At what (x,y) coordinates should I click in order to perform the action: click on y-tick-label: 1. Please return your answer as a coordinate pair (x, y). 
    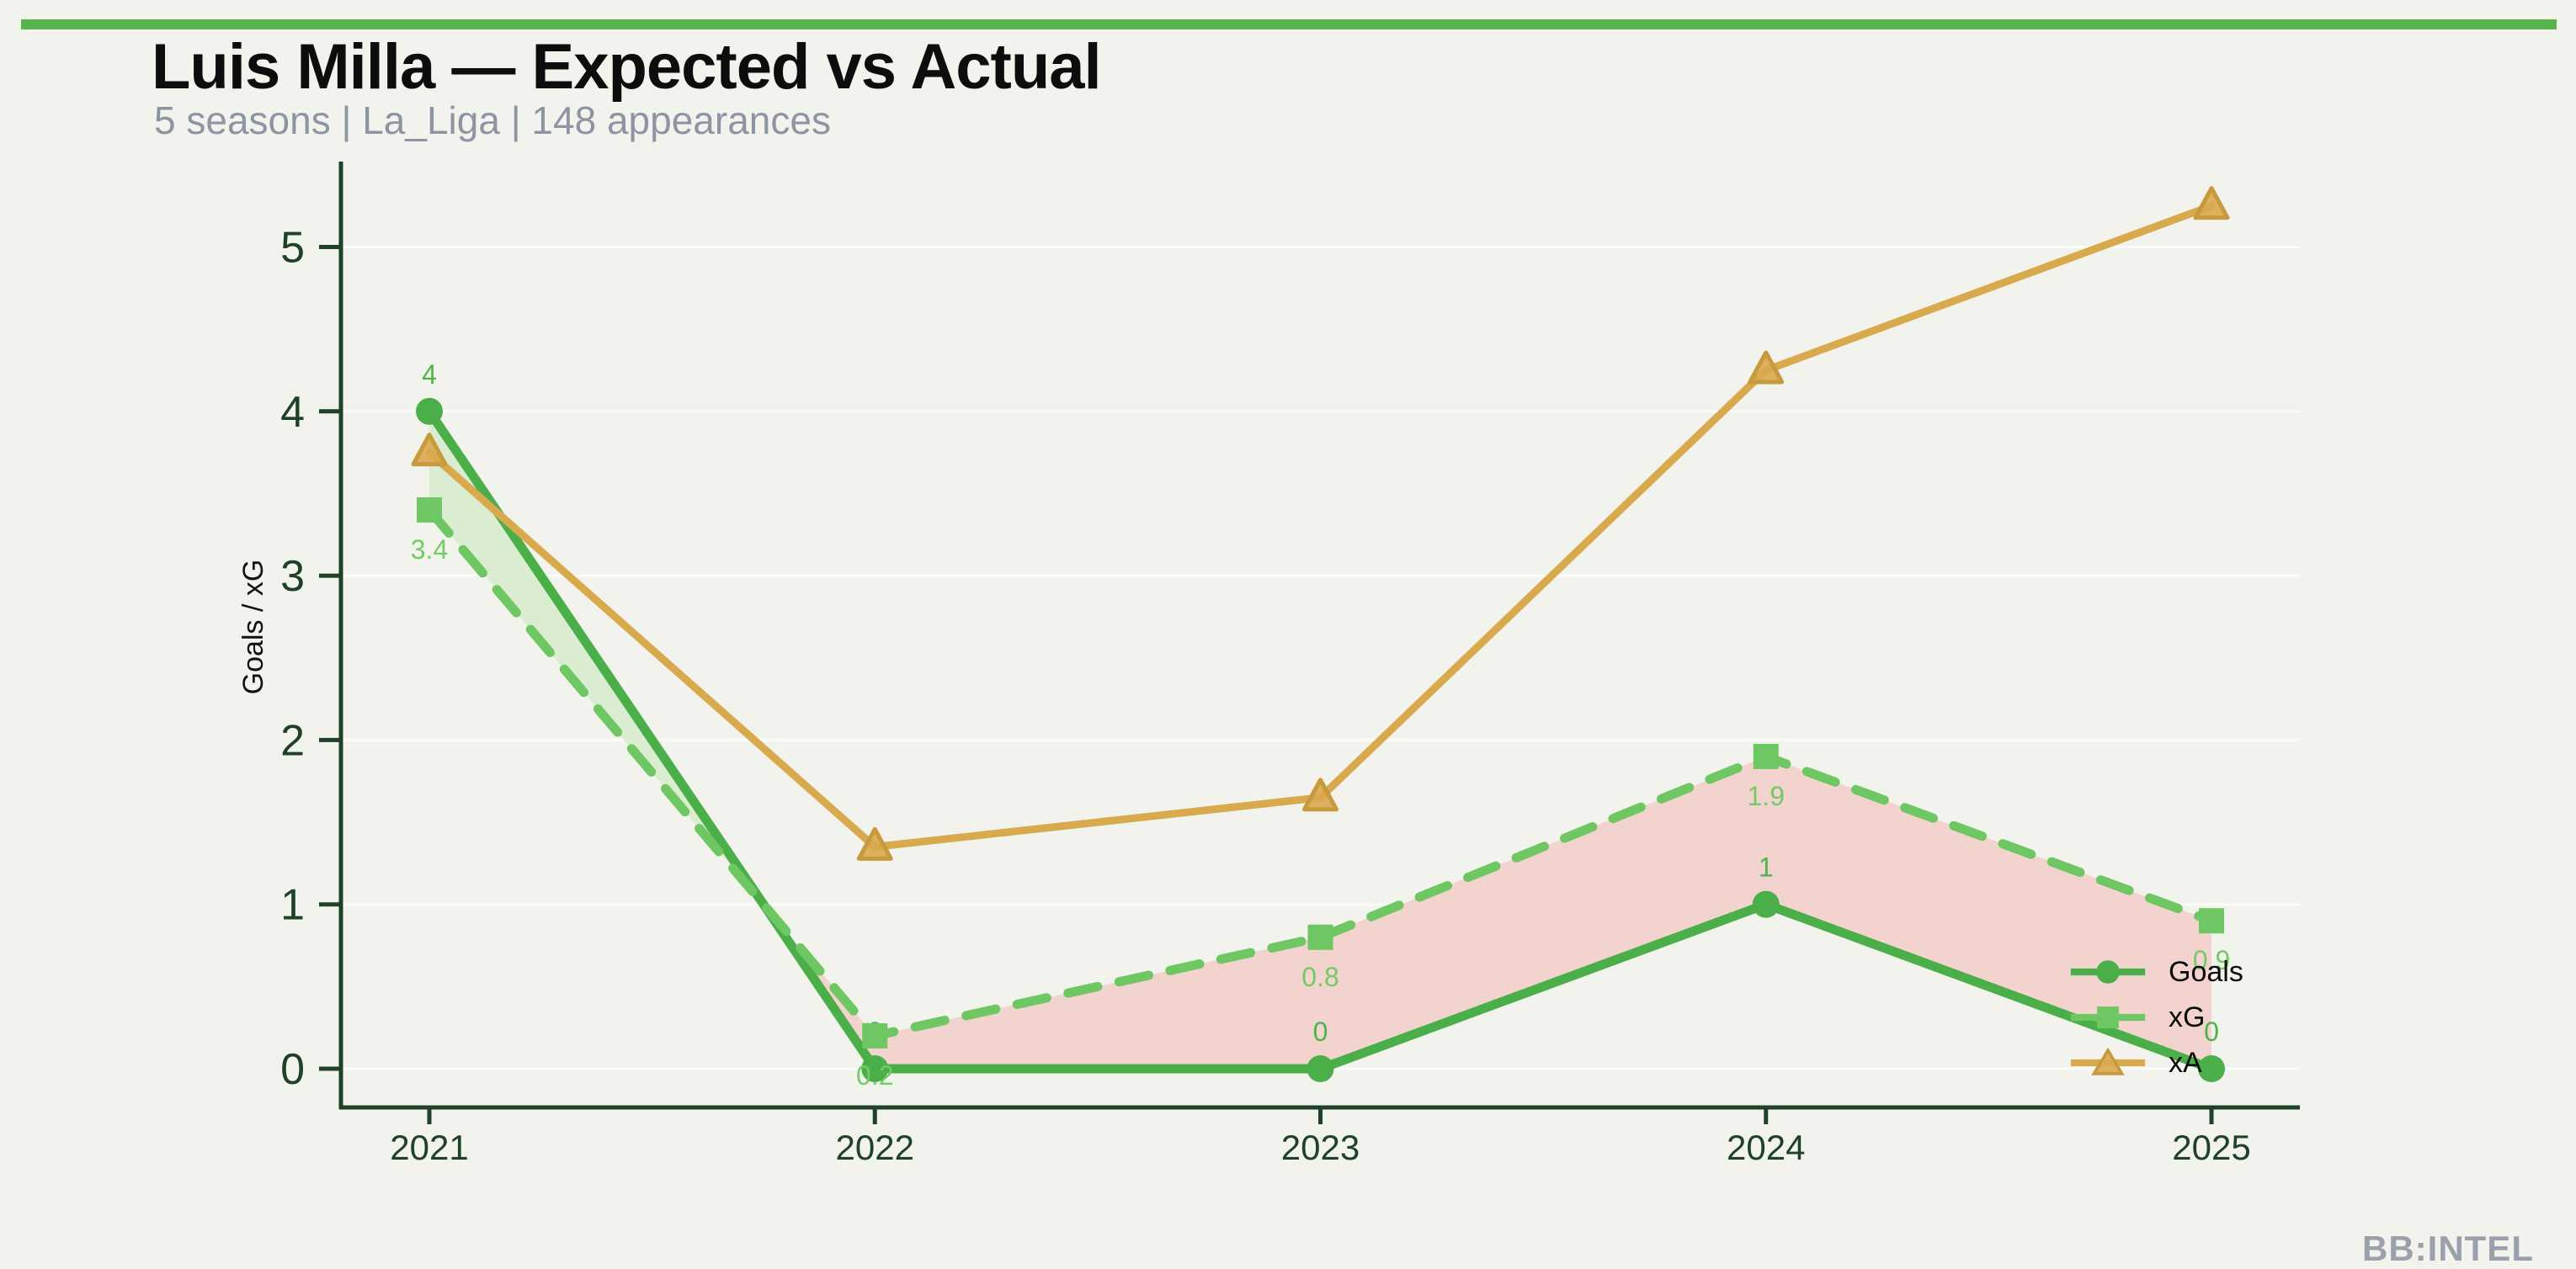
    Looking at the image, I should click on (292, 905).